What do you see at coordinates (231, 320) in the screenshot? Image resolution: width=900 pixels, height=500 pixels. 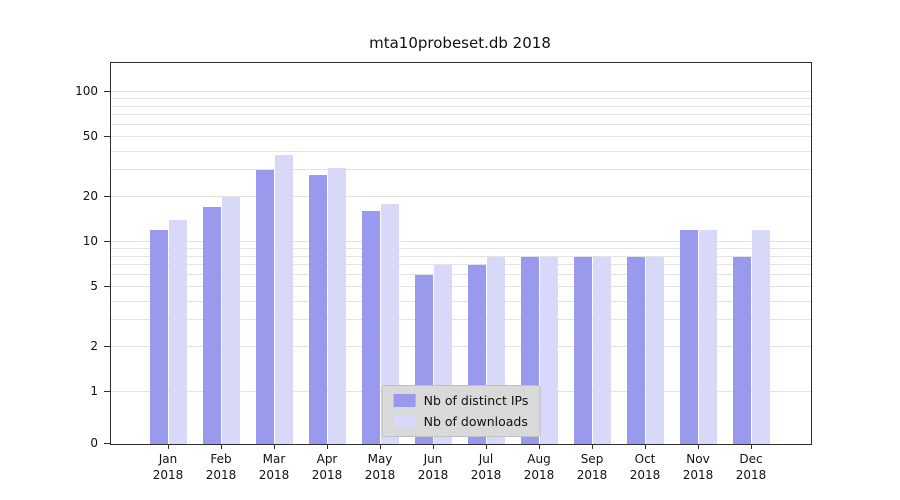 I see `bar-nb-of-downloads-feb` at bounding box center [231, 320].